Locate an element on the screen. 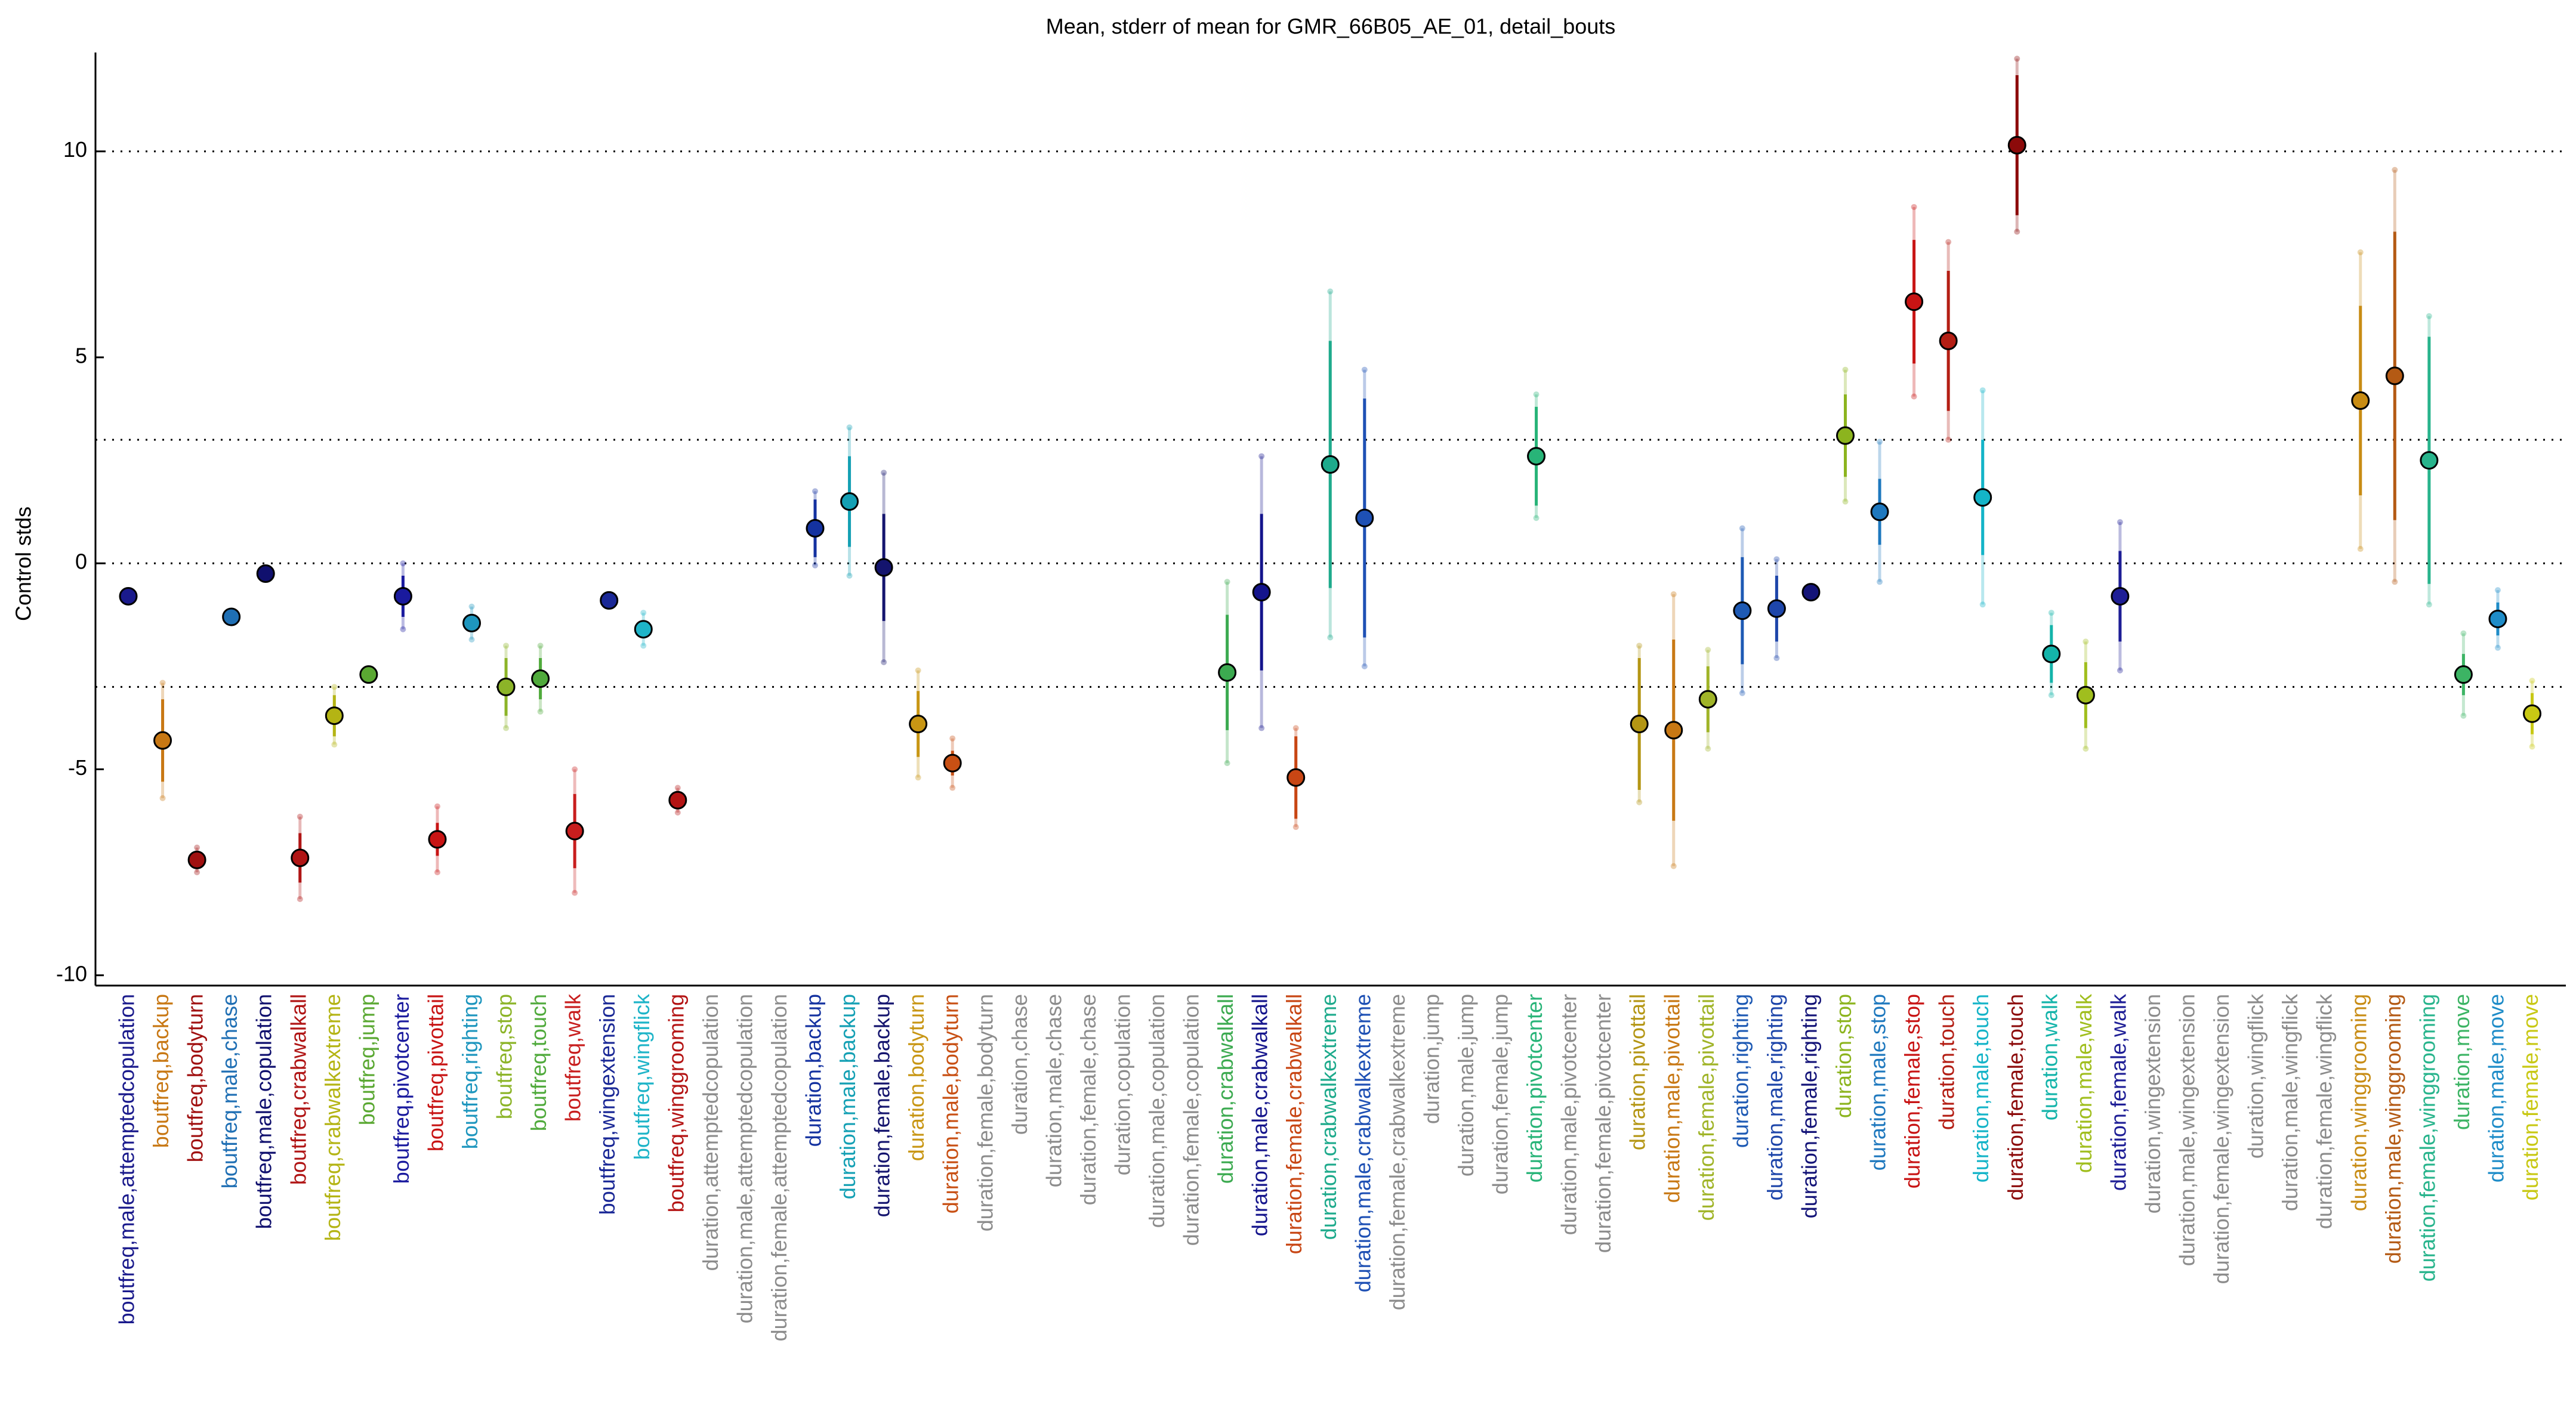 Image resolution: width=2576 pixels, height=1402 pixels. x-tick-label: duration,jump is located at coordinates (1431, 1059).